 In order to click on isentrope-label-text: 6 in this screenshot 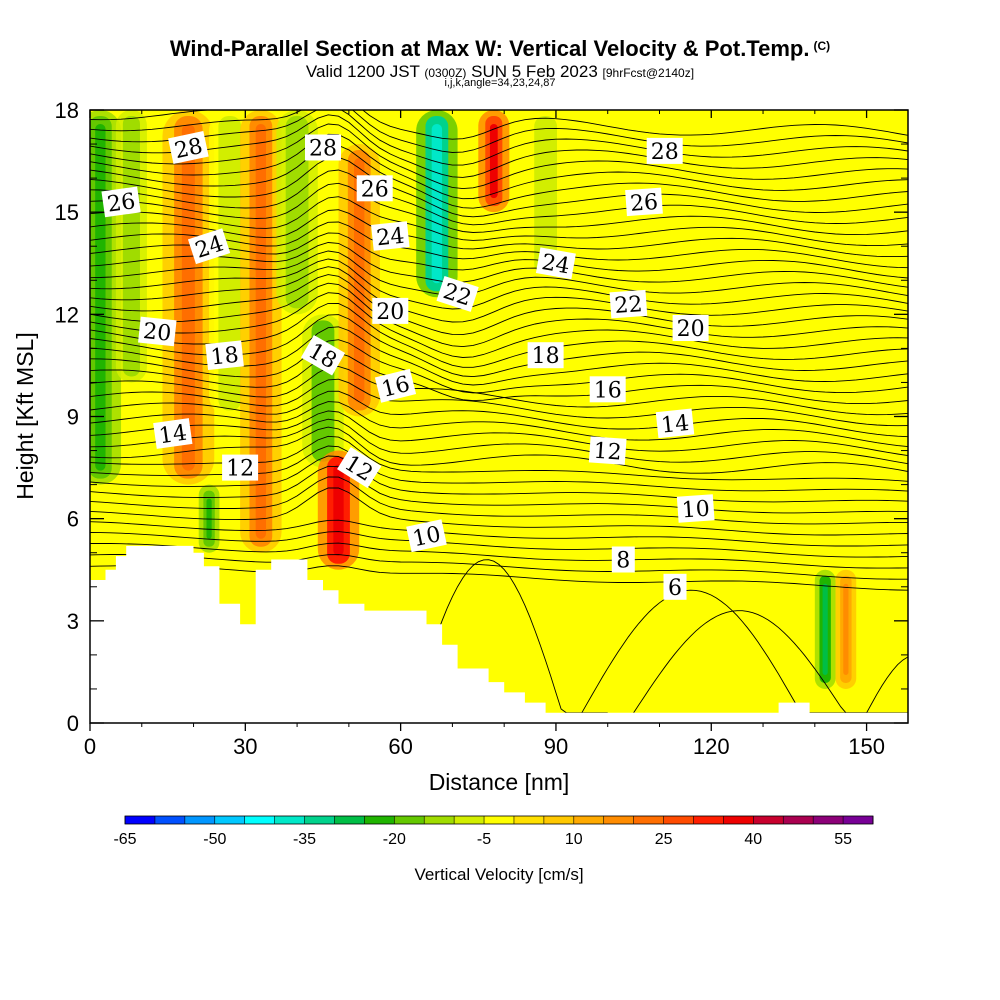, I will do `click(675, 588)`.